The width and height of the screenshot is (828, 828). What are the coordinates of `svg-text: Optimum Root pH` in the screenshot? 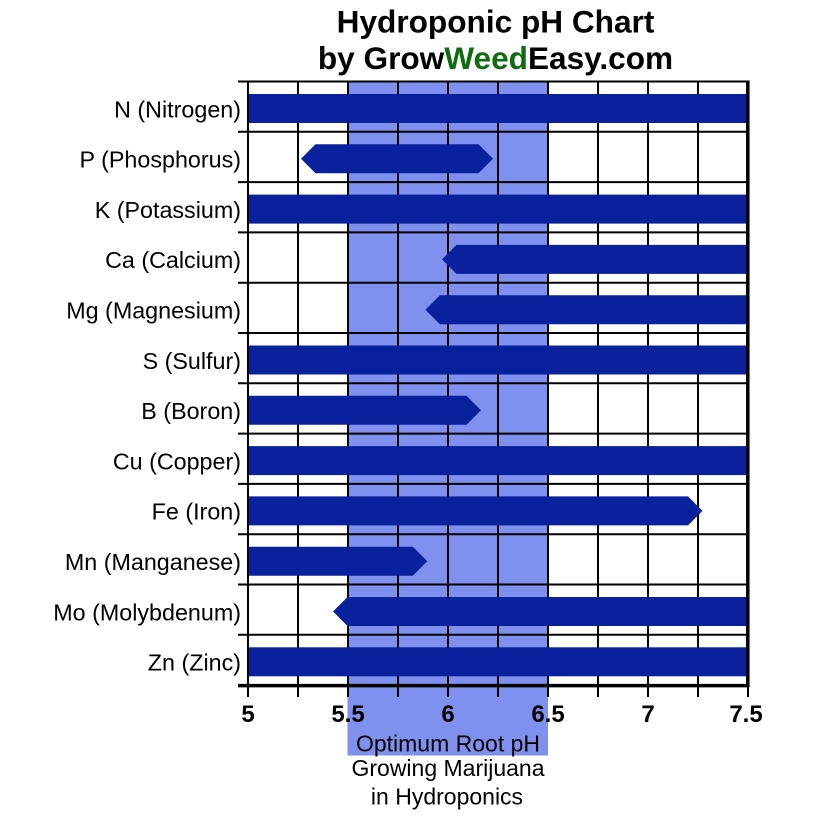 It's located at (448, 744).